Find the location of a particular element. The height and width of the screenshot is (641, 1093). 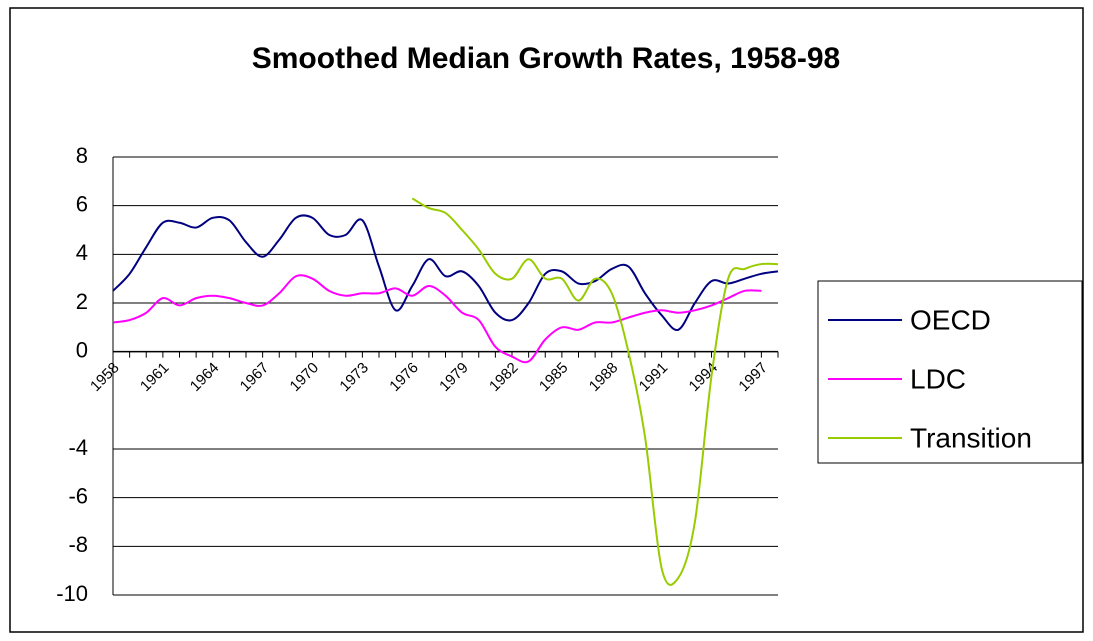

y-tick-label: -8 is located at coordinates (78, 544).